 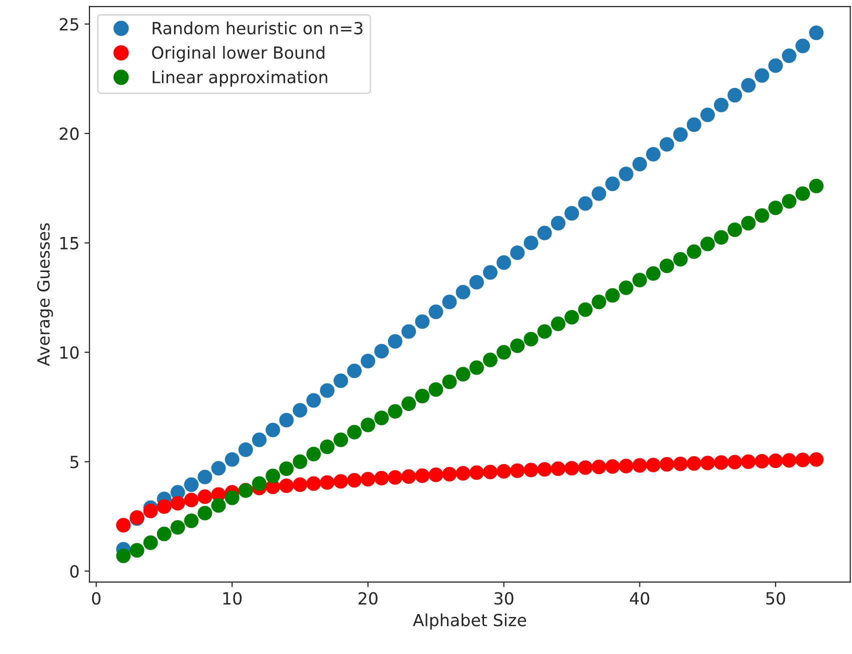 What do you see at coordinates (368, 598) in the screenshot?
I see `x-tick-label: 20` at bounding box center [368, 598].